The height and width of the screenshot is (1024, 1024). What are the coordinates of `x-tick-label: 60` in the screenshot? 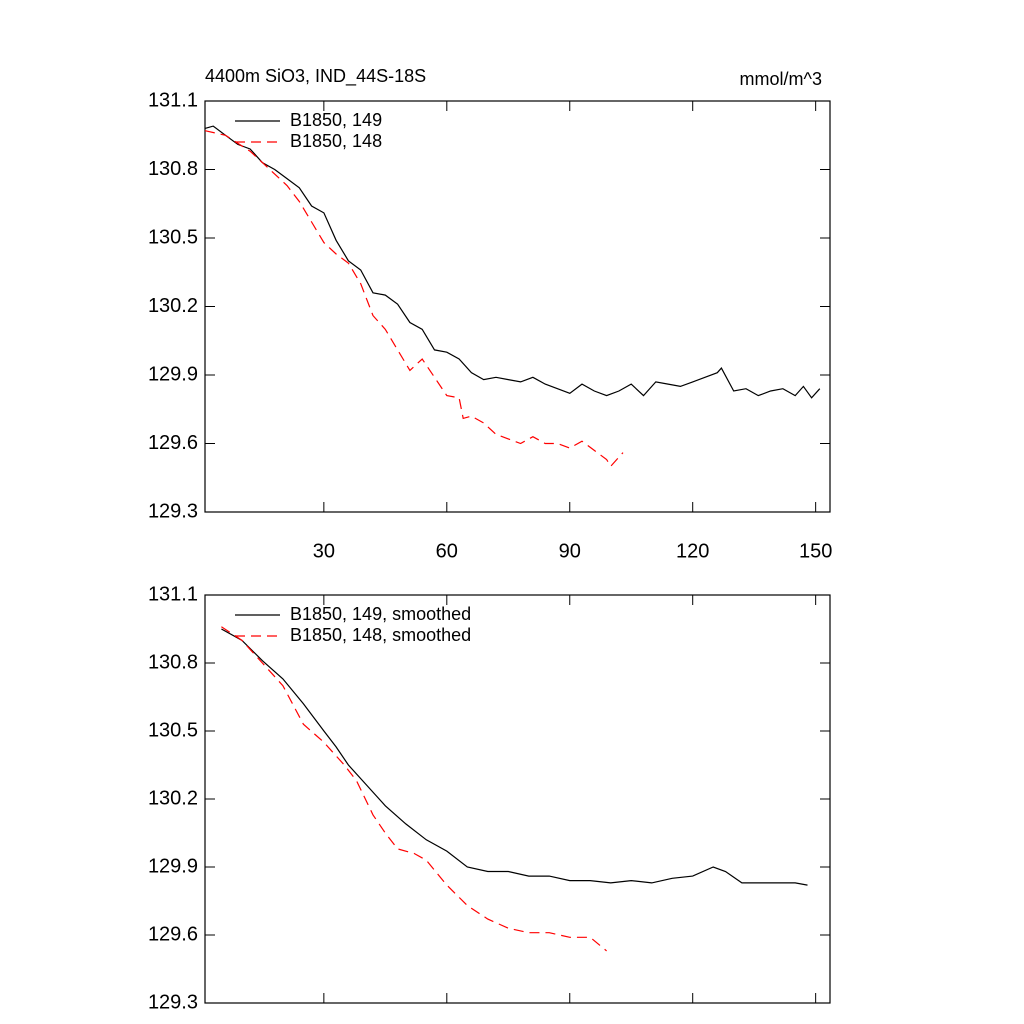 It's located at (447, 551).